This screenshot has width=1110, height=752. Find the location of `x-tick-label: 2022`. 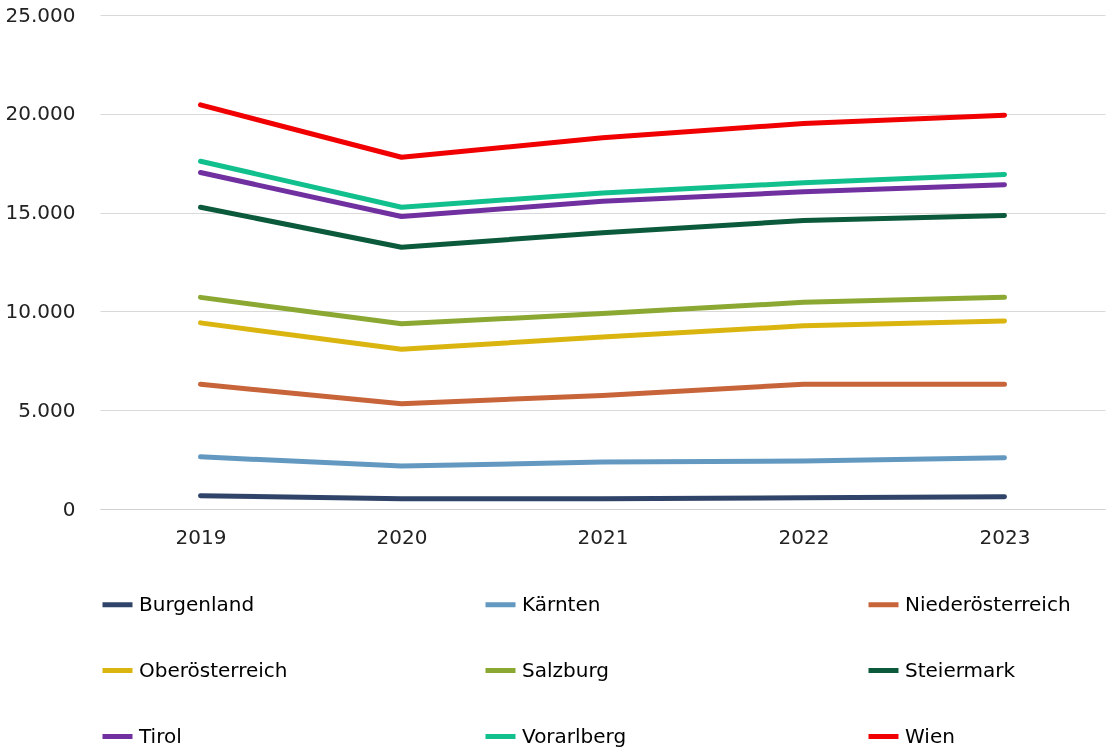

x-tick-label: 2022 is located at coordinates (804, 536).